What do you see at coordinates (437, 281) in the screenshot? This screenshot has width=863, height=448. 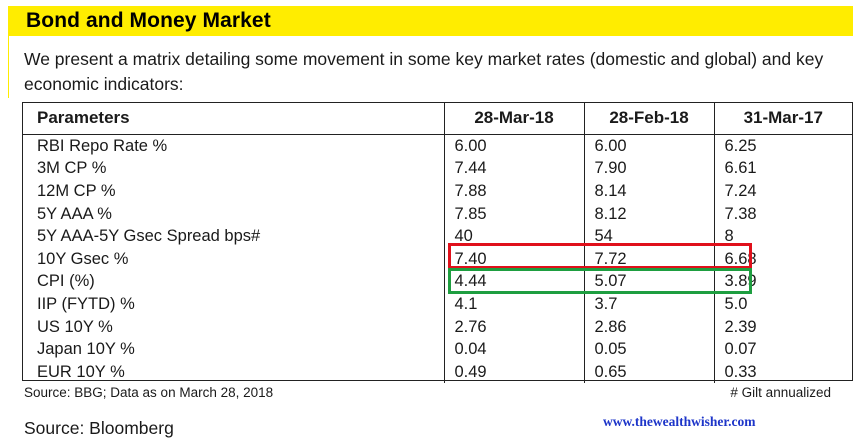 I see `table-row-cpi: CPI (%) 4.44 5.07 3.89` at bounding box center [437, 281].